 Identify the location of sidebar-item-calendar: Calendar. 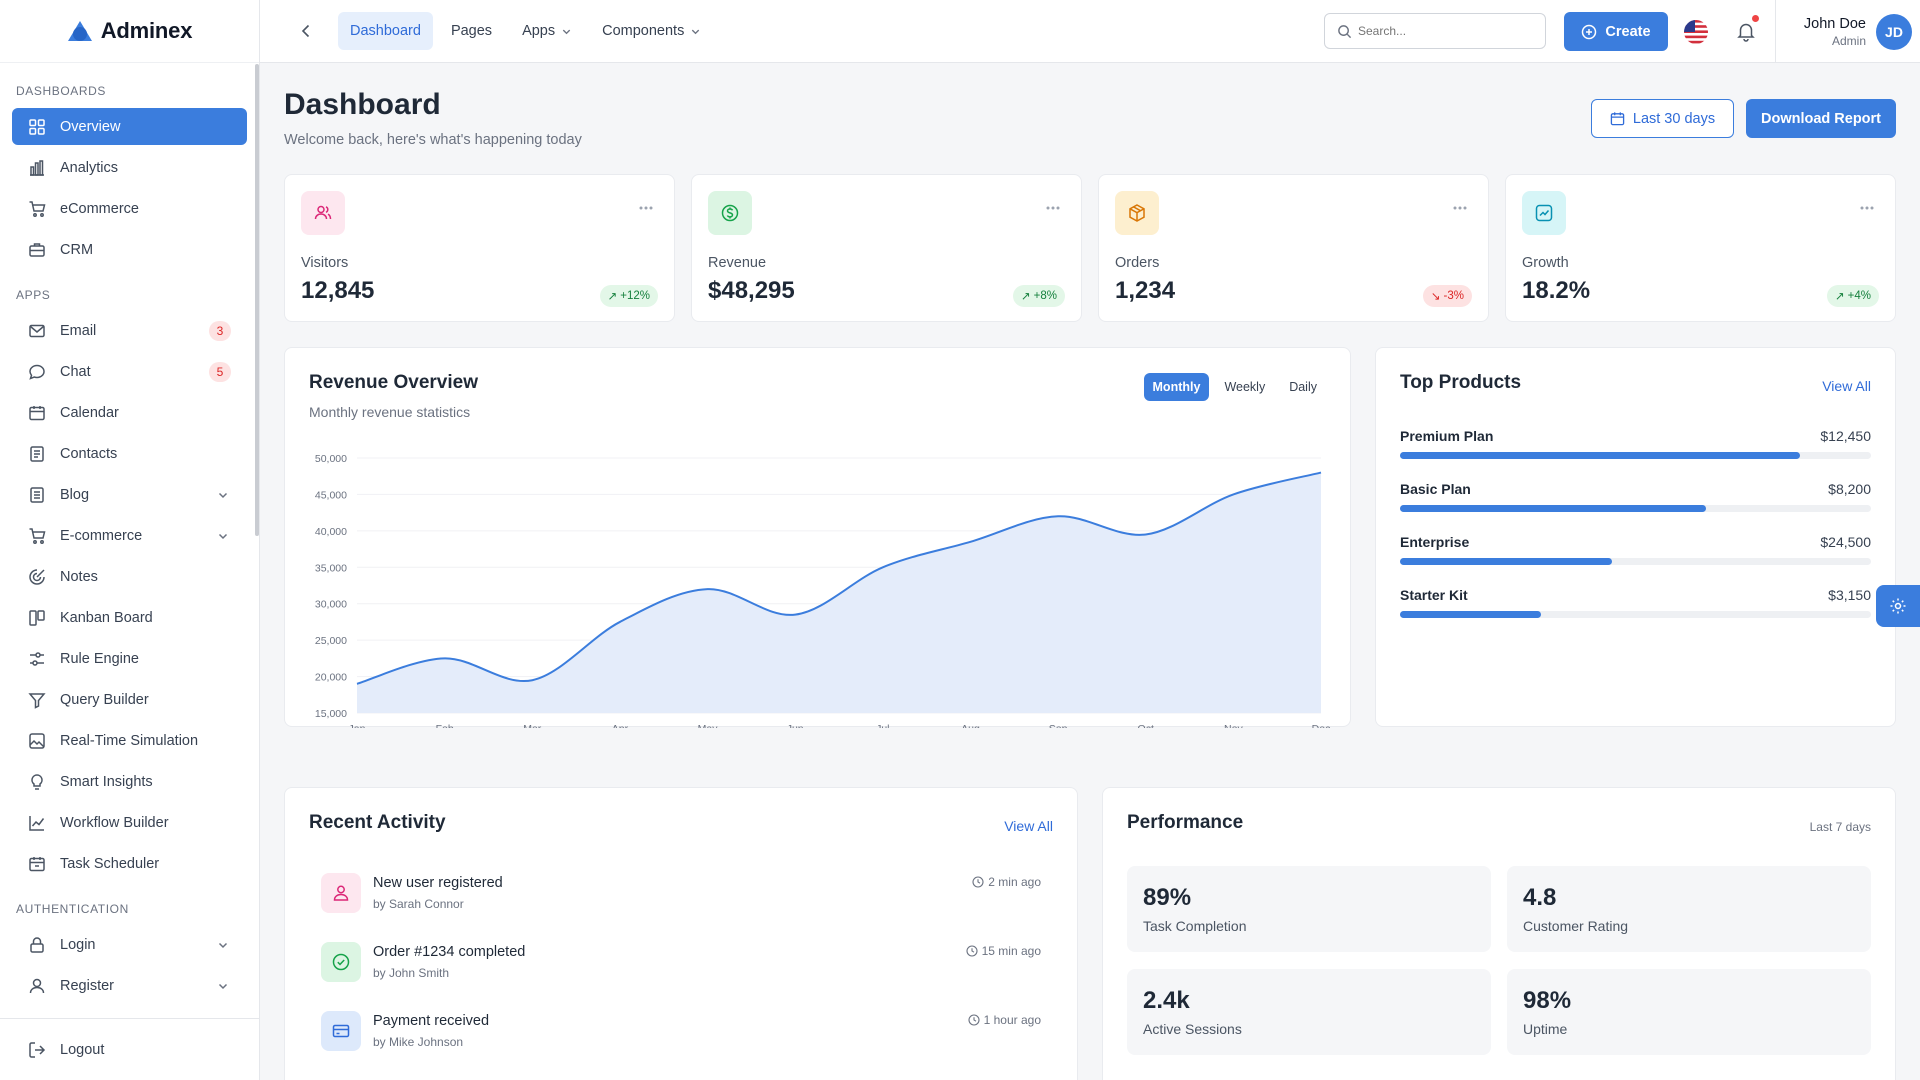
(129, 412).